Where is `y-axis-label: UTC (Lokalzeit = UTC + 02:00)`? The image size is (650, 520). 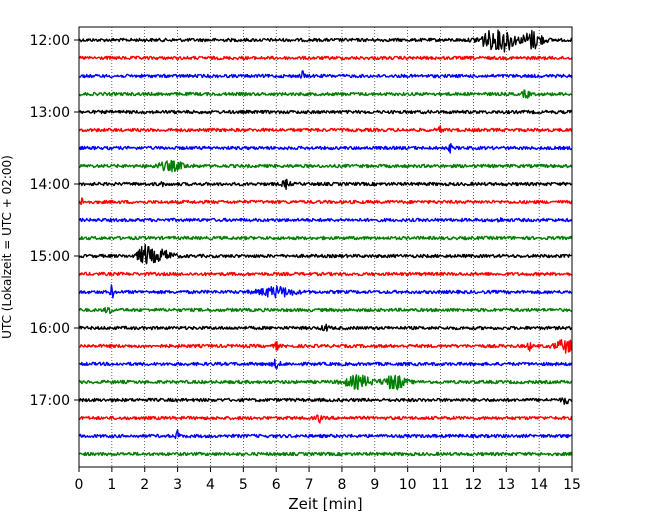 y-axis-label: UTC (Lokalzeit = UTC + 02:00) is located at coordinates (7, 247).